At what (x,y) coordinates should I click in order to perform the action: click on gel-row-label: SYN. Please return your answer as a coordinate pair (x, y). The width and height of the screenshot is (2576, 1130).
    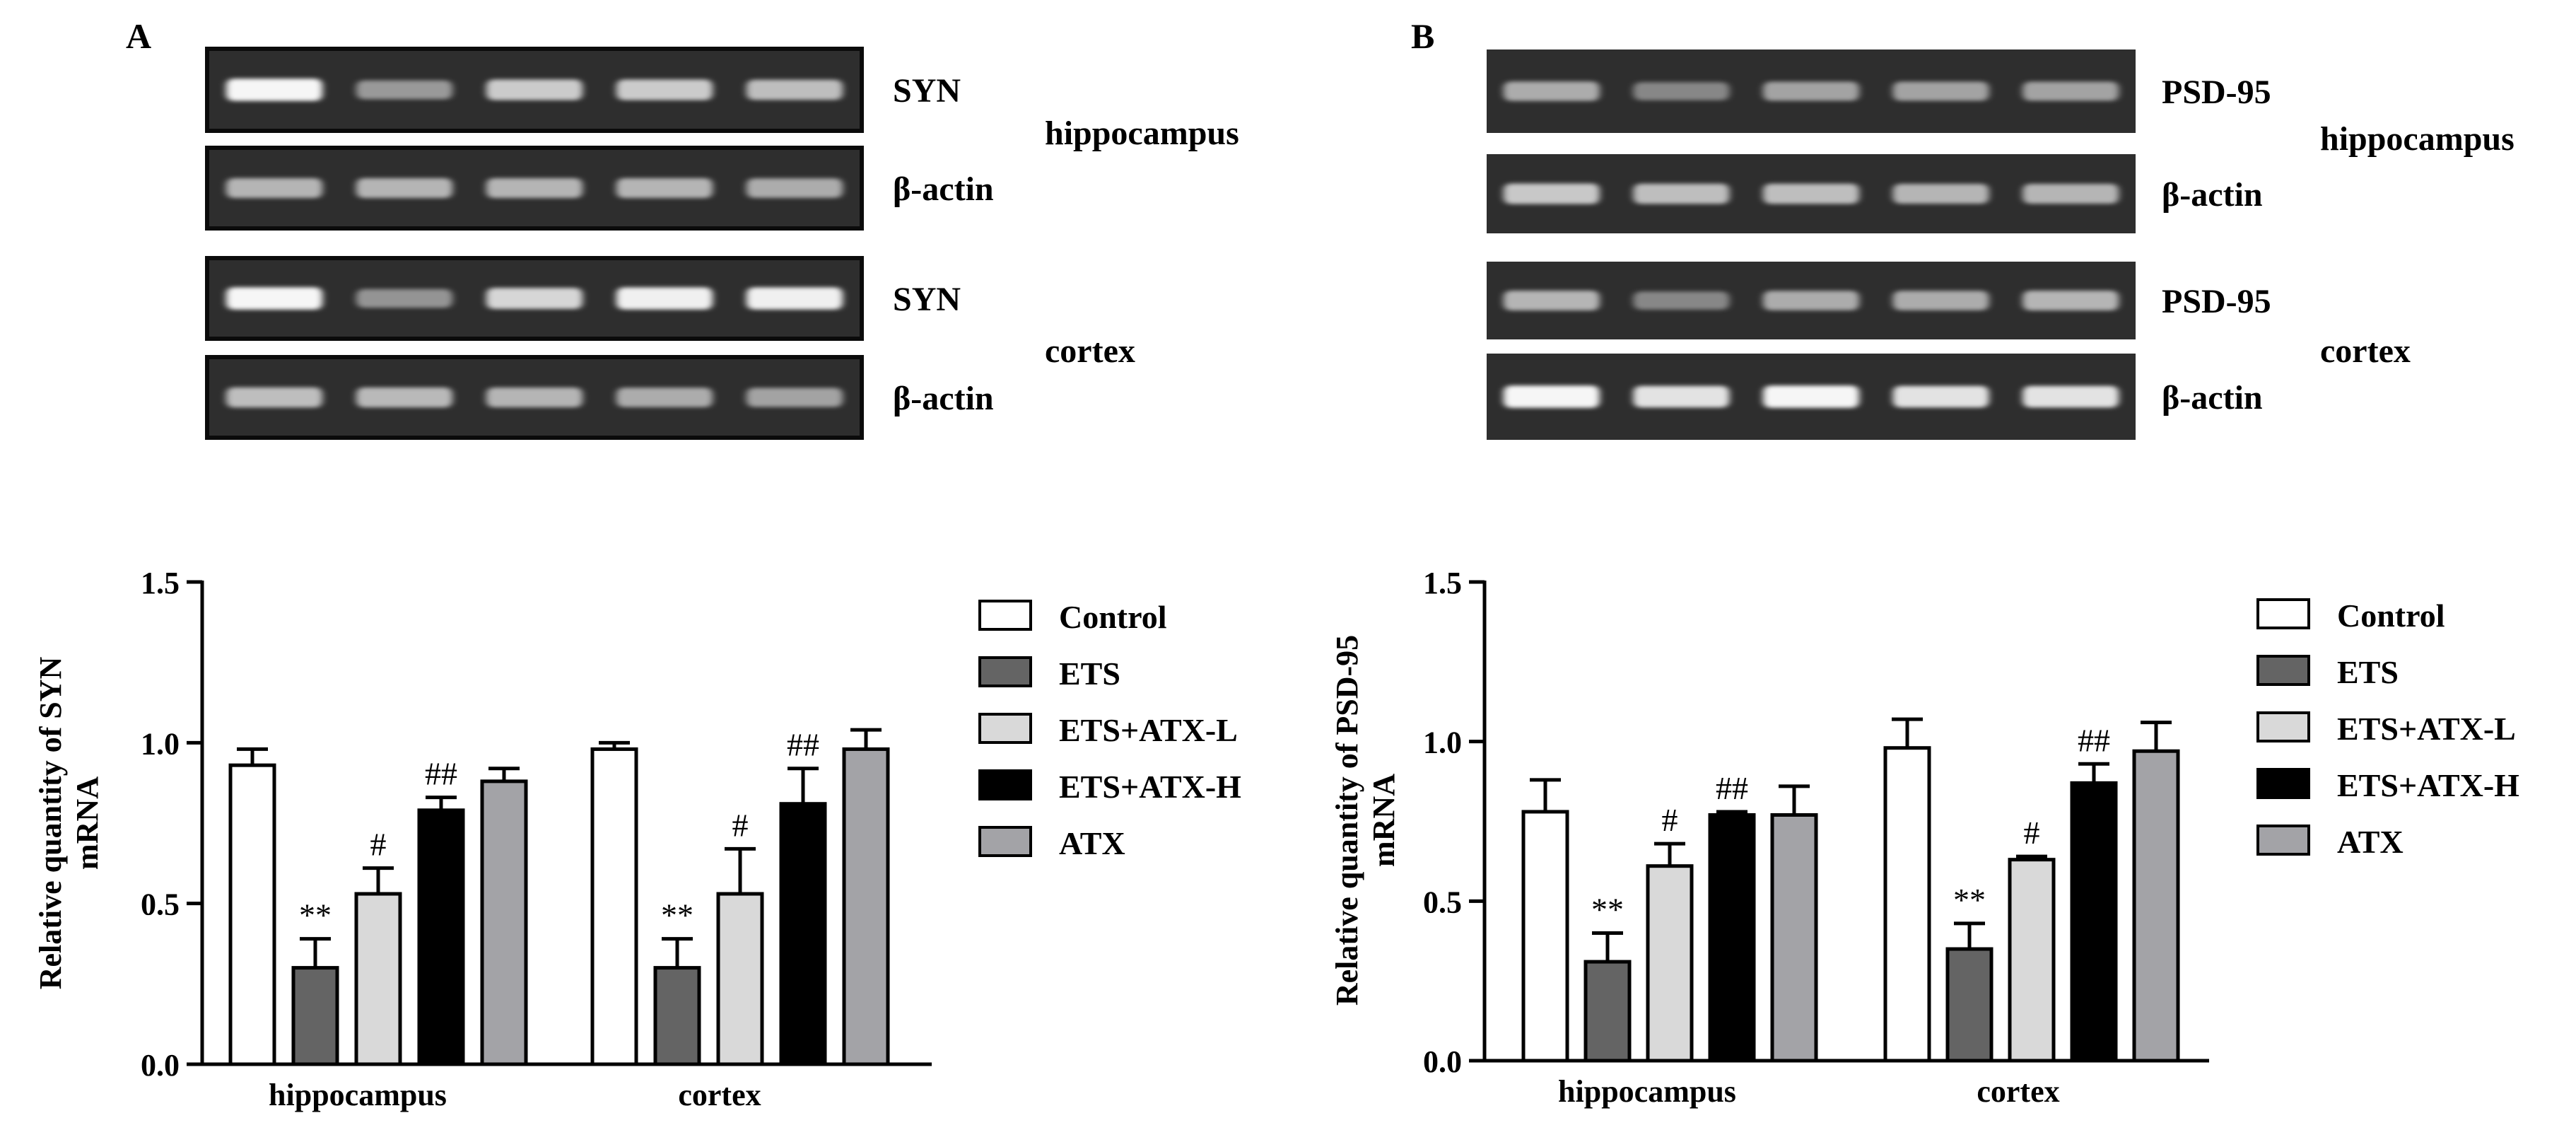
    Looking at the image, I should click on (927, 299).